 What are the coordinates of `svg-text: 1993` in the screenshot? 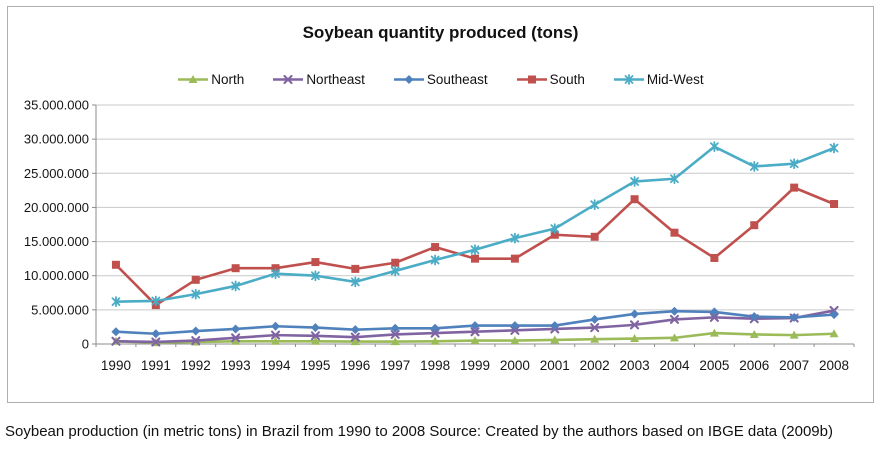 It's located at (236, 365).